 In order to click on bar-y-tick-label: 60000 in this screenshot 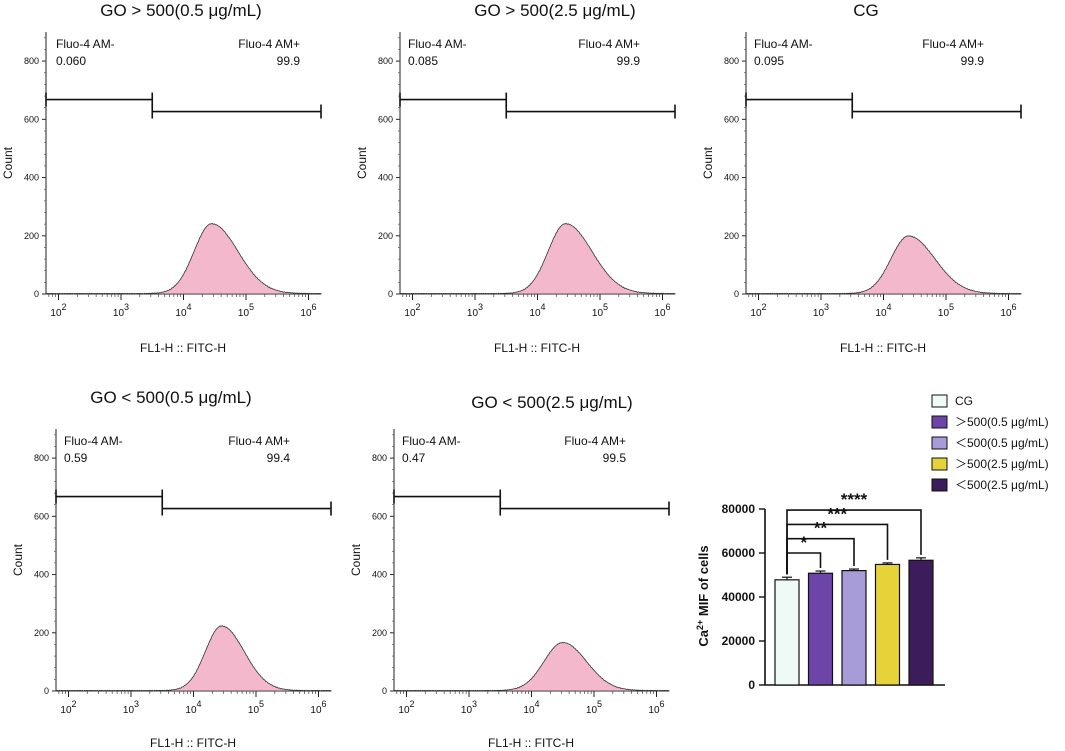, I will do `click(739, 553)`.